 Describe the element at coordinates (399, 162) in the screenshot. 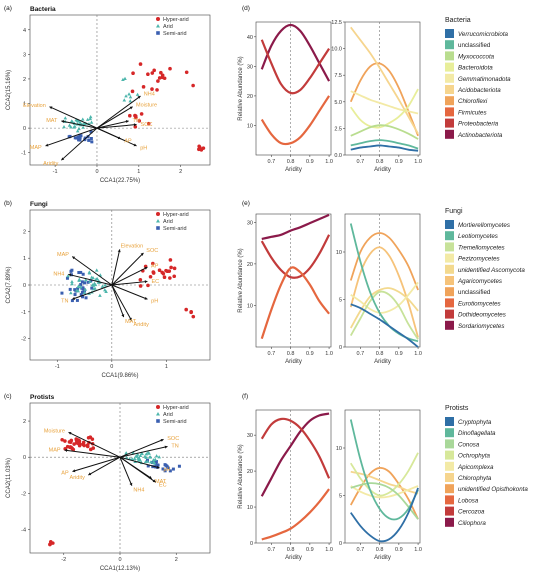

I see `x-tick-label: 0.9` at that location.